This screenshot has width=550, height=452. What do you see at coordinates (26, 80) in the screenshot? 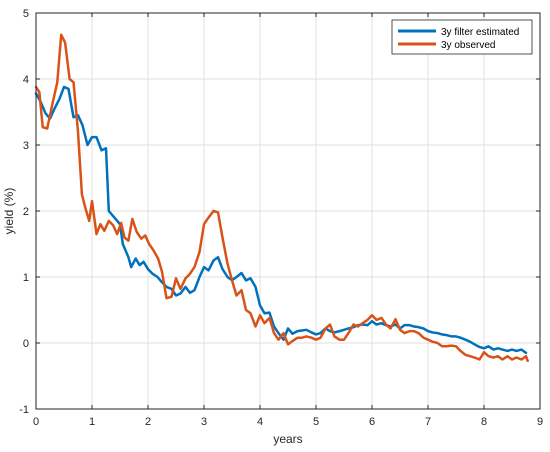
I see `y-tick-label: 4` at bounding box center [26, 80].